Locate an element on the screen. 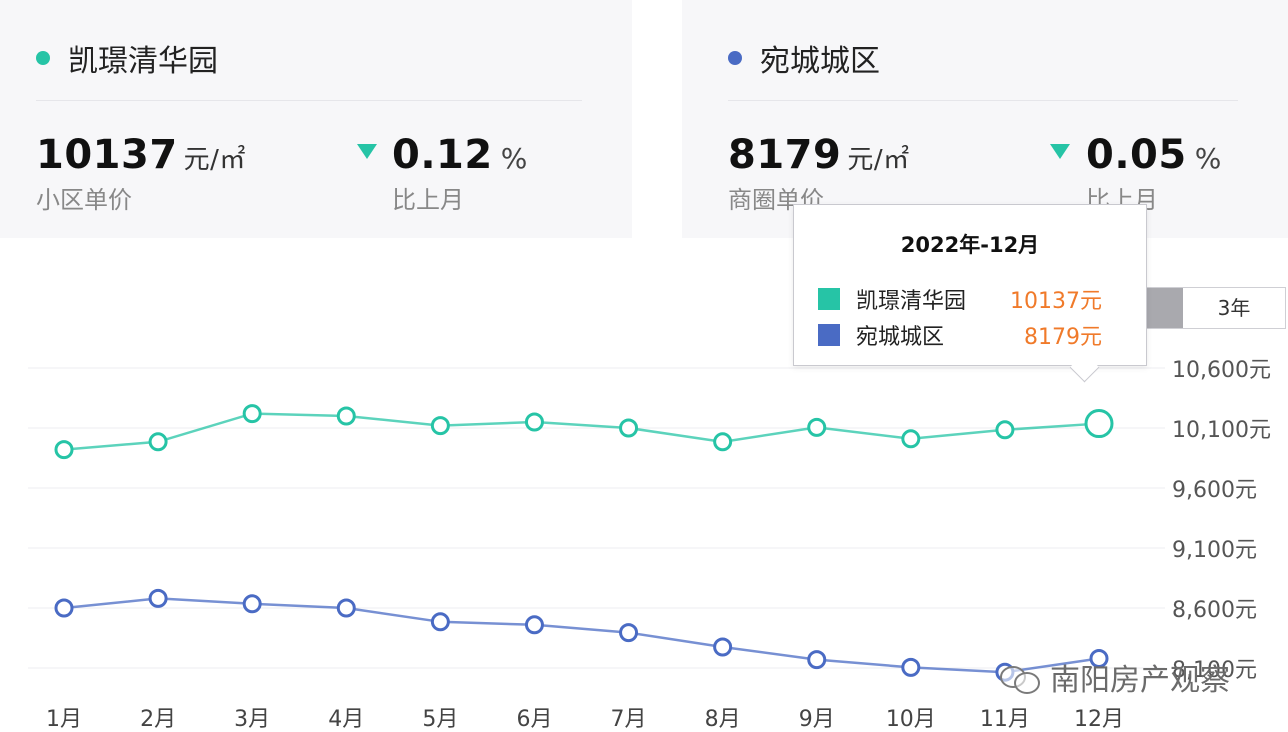  x-tick-label: 6月 is located at coordinates (534, 719).